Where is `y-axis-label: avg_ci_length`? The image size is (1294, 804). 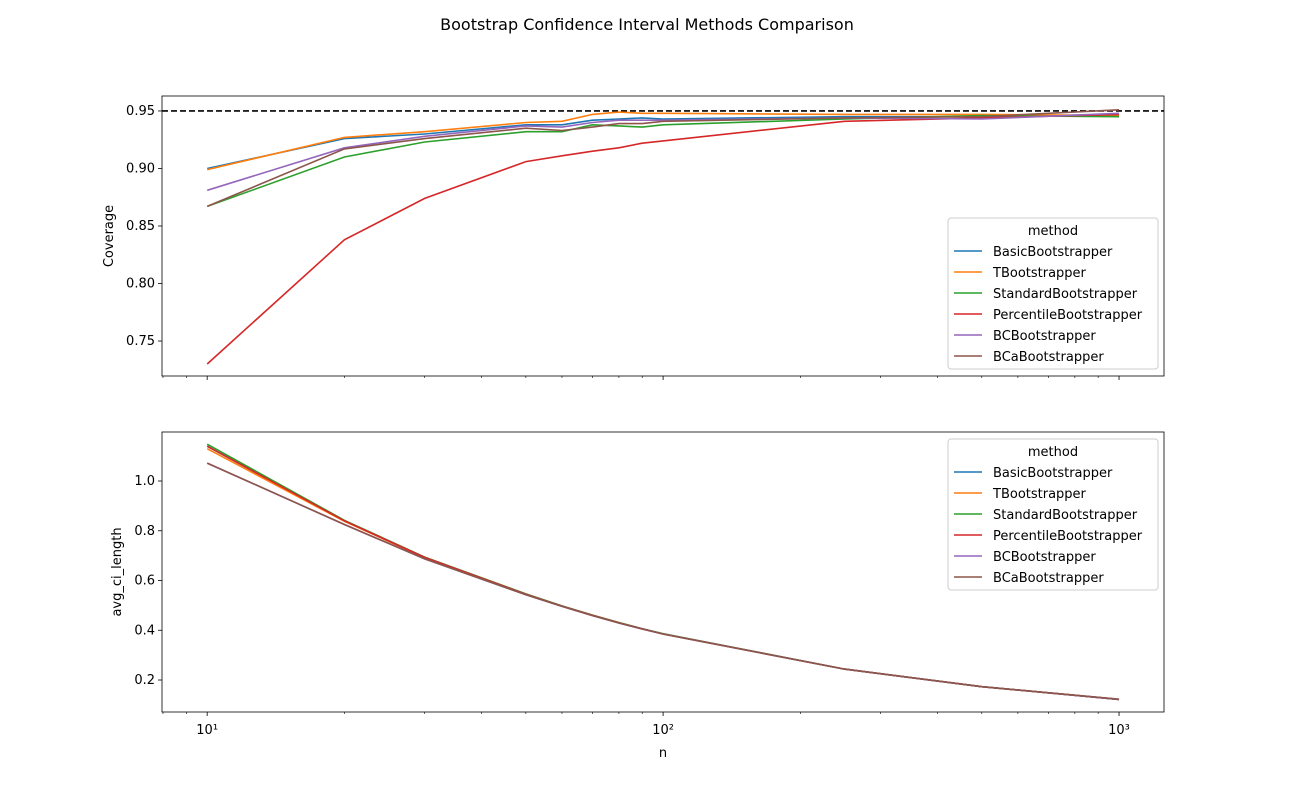 y-axis-label: avg_ci_length is located at coordinates (117, 571).